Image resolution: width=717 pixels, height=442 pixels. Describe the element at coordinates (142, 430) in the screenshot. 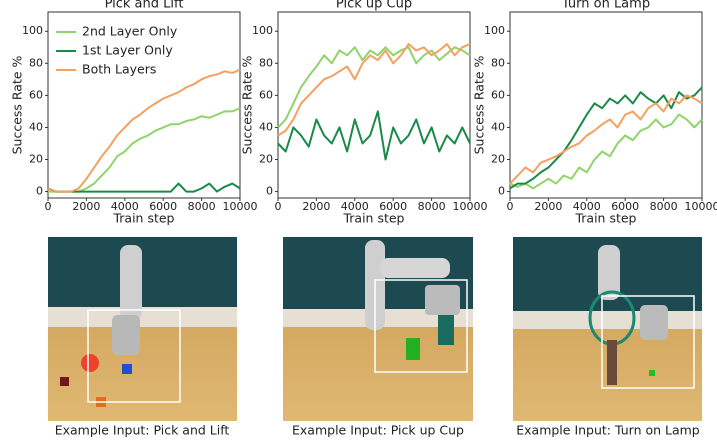

I see `caption: Example Input: Pick and Lift` at that location.